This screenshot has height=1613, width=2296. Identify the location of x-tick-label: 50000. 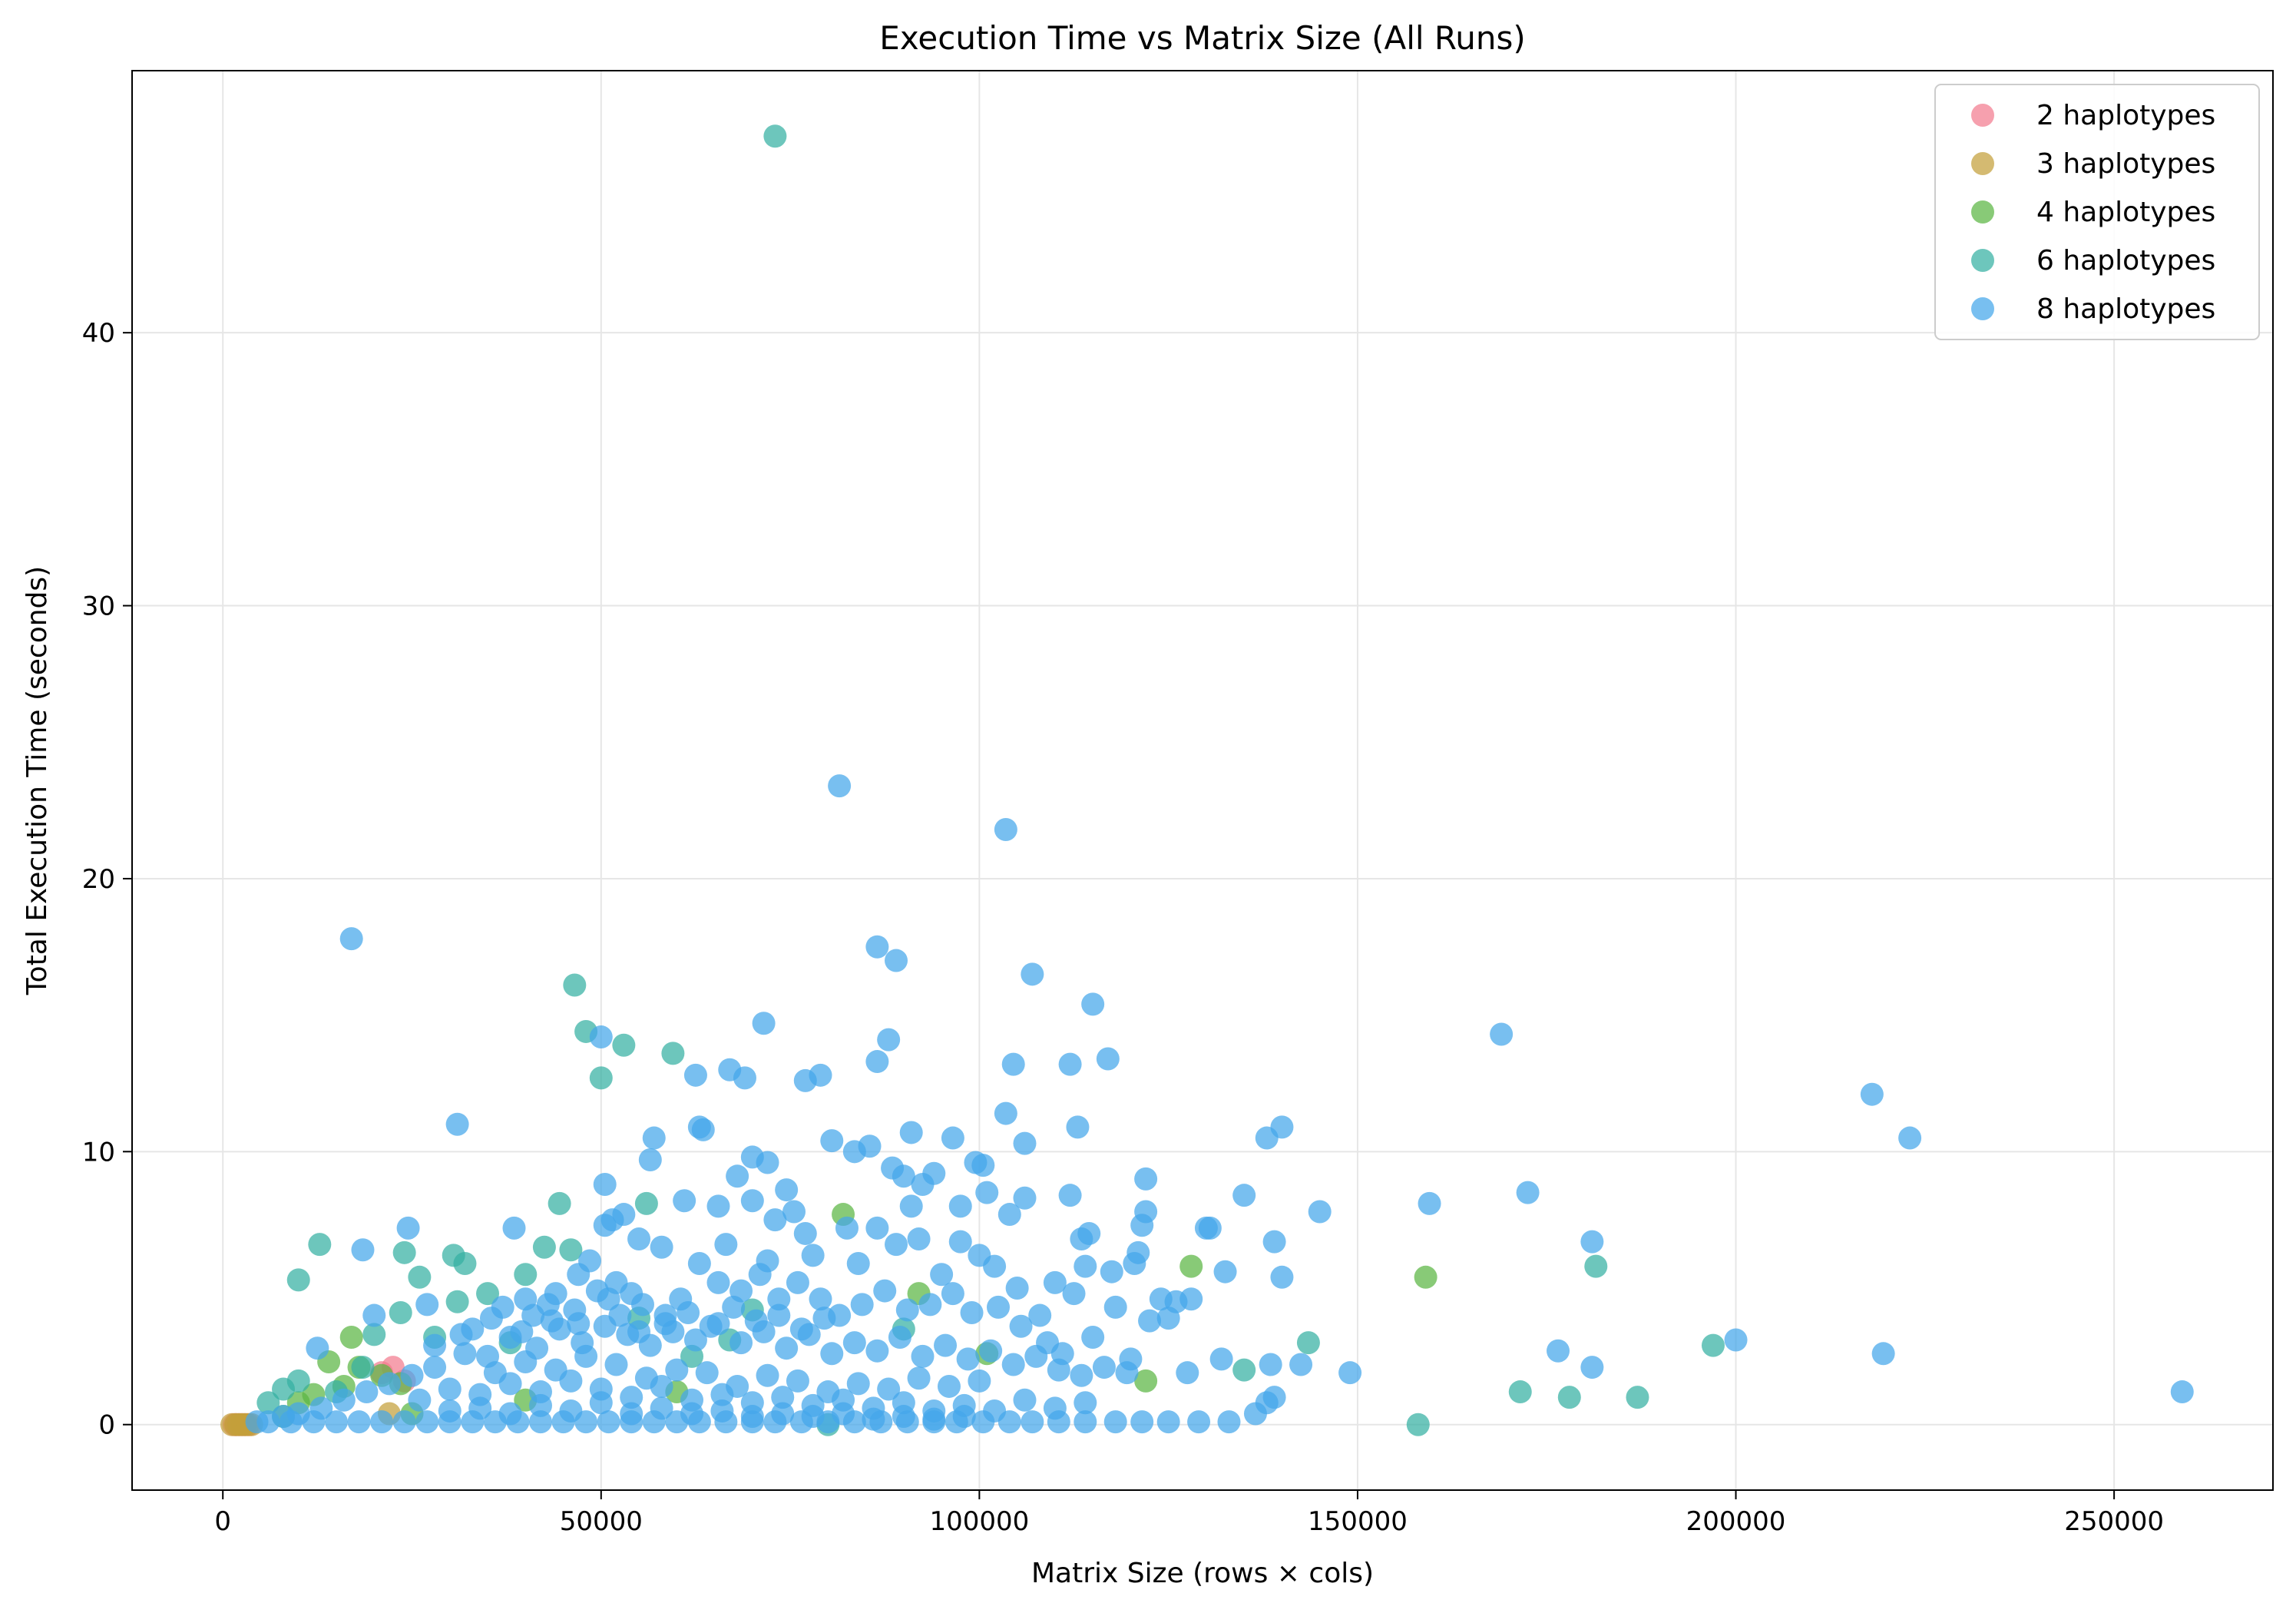
(601, 1521).